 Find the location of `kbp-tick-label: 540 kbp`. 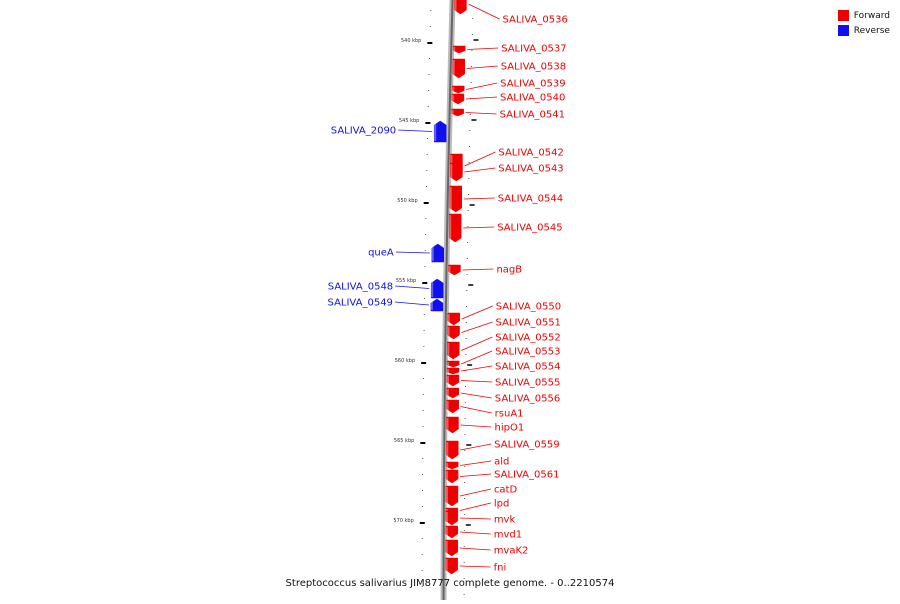

kbp-tick-label: 540 kbp is located at coordinates (411, 41).